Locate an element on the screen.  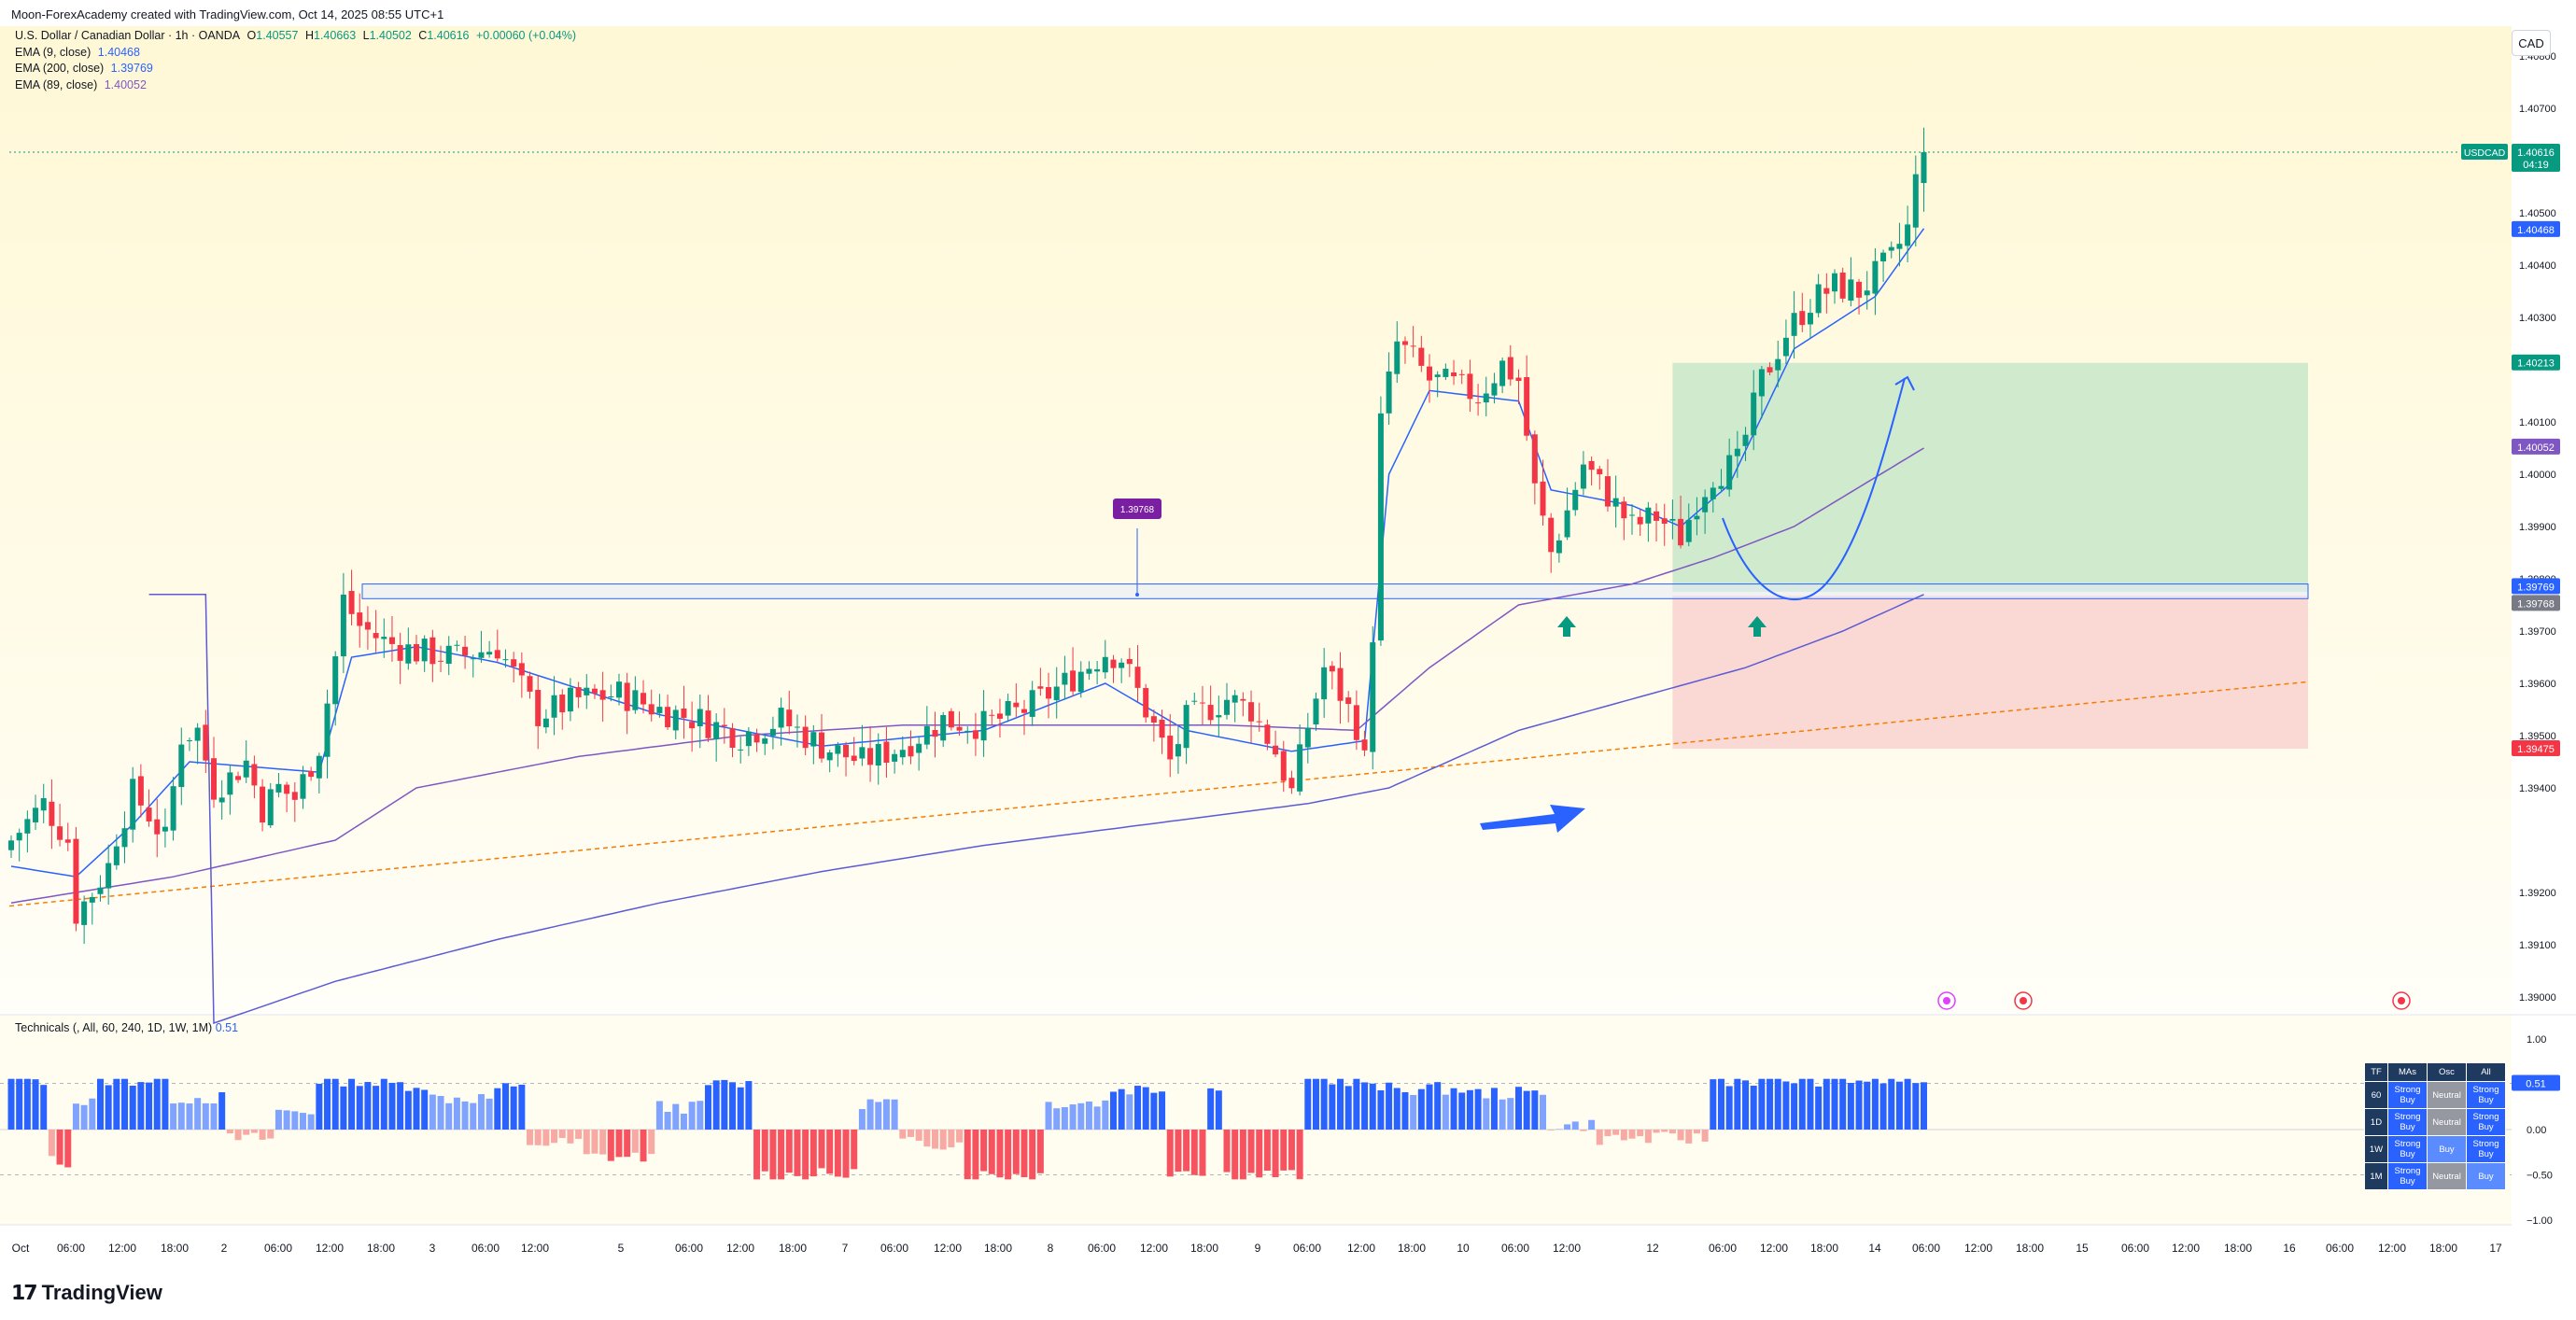
tradingview-logo: 𝟭𝟳 TradingView is located at coordinates (86, 1293).